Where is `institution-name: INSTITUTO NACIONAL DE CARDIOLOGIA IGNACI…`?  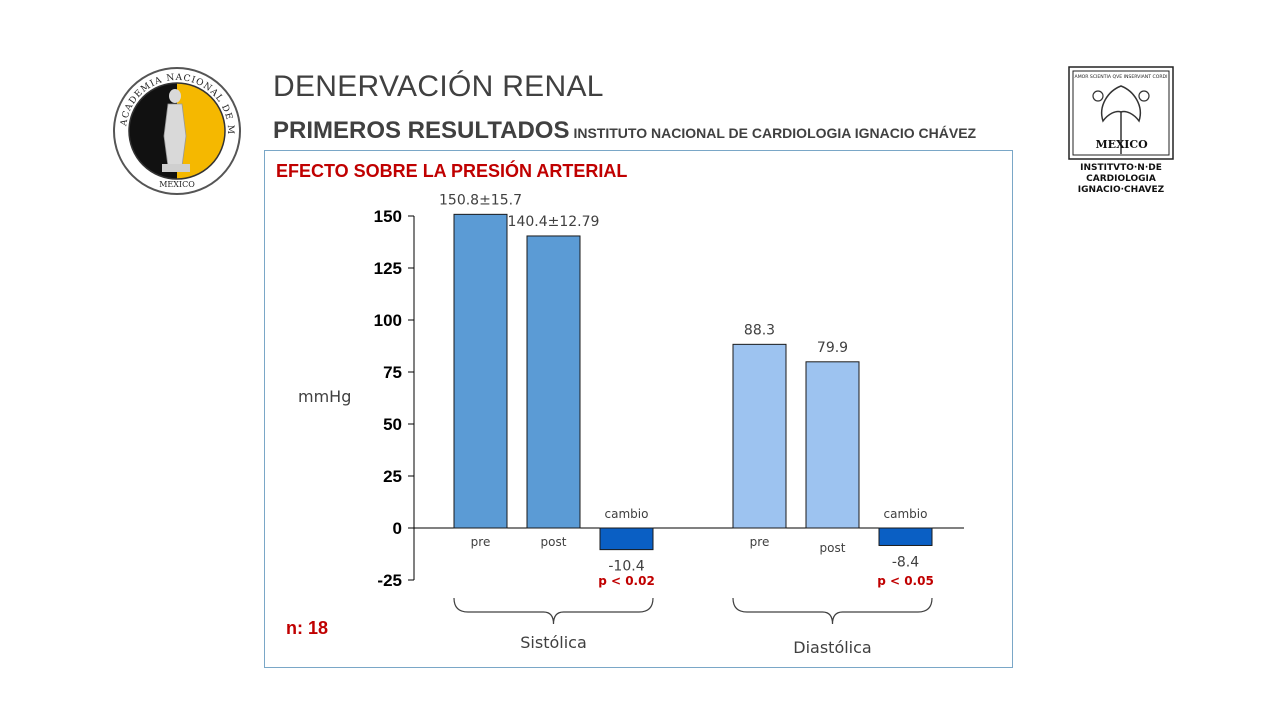 institution-name: INSTITUTO NACIONAL DE CARDIOLOGIA IGNACI… is located at coordinates (775, 133).